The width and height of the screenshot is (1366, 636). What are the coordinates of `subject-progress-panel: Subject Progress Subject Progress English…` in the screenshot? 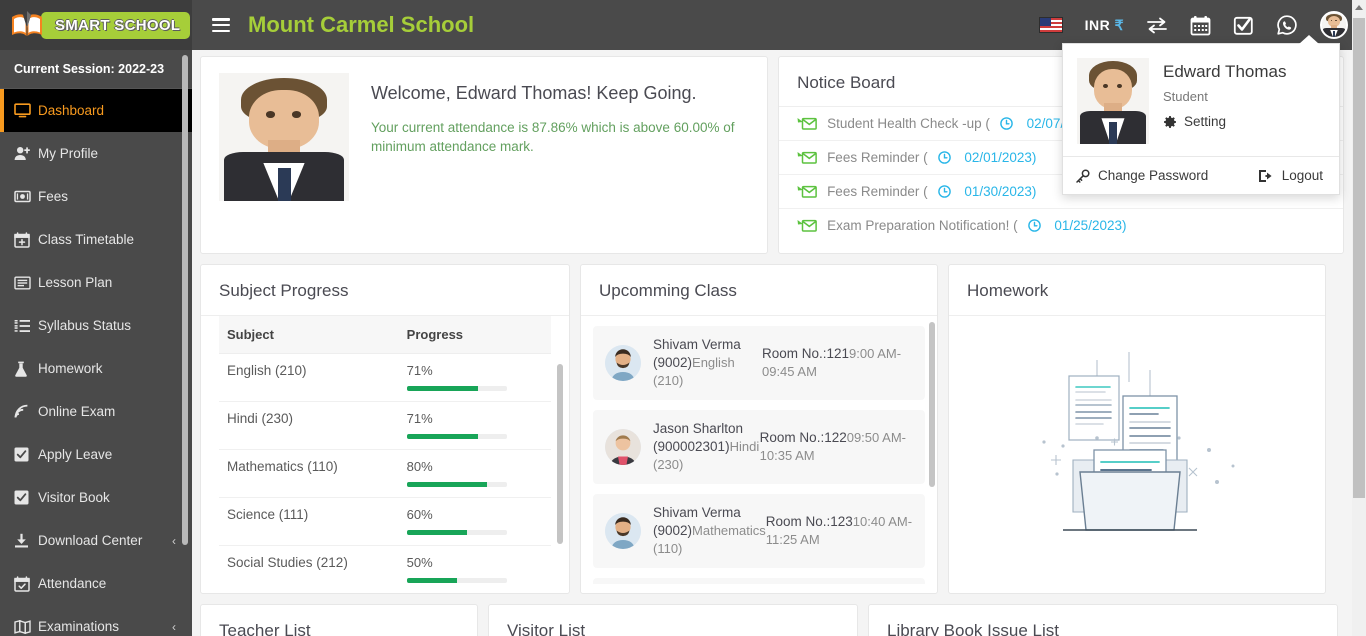 It's located at (385, 429).